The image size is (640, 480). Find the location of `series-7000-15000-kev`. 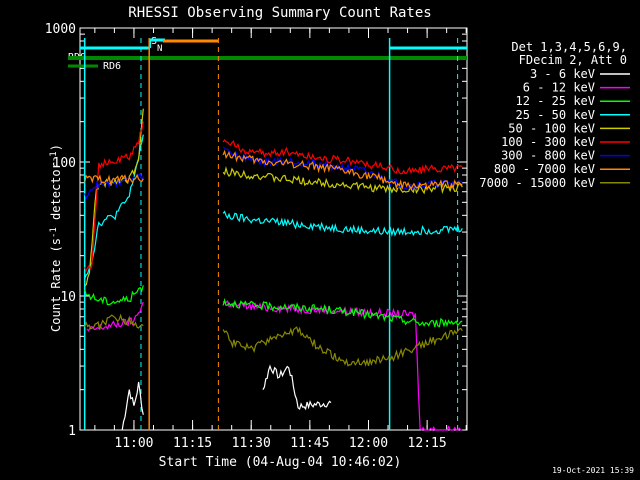

series-7000-15000-kev is located at coordinates (273, 340).